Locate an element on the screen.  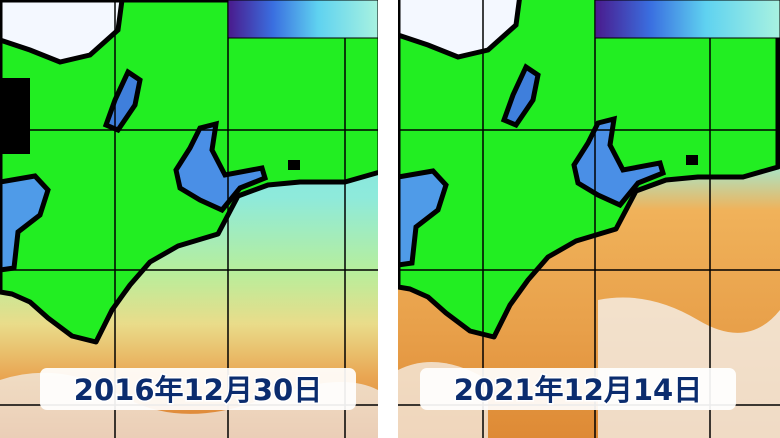
legend-box is located at coordinates (15, 116).